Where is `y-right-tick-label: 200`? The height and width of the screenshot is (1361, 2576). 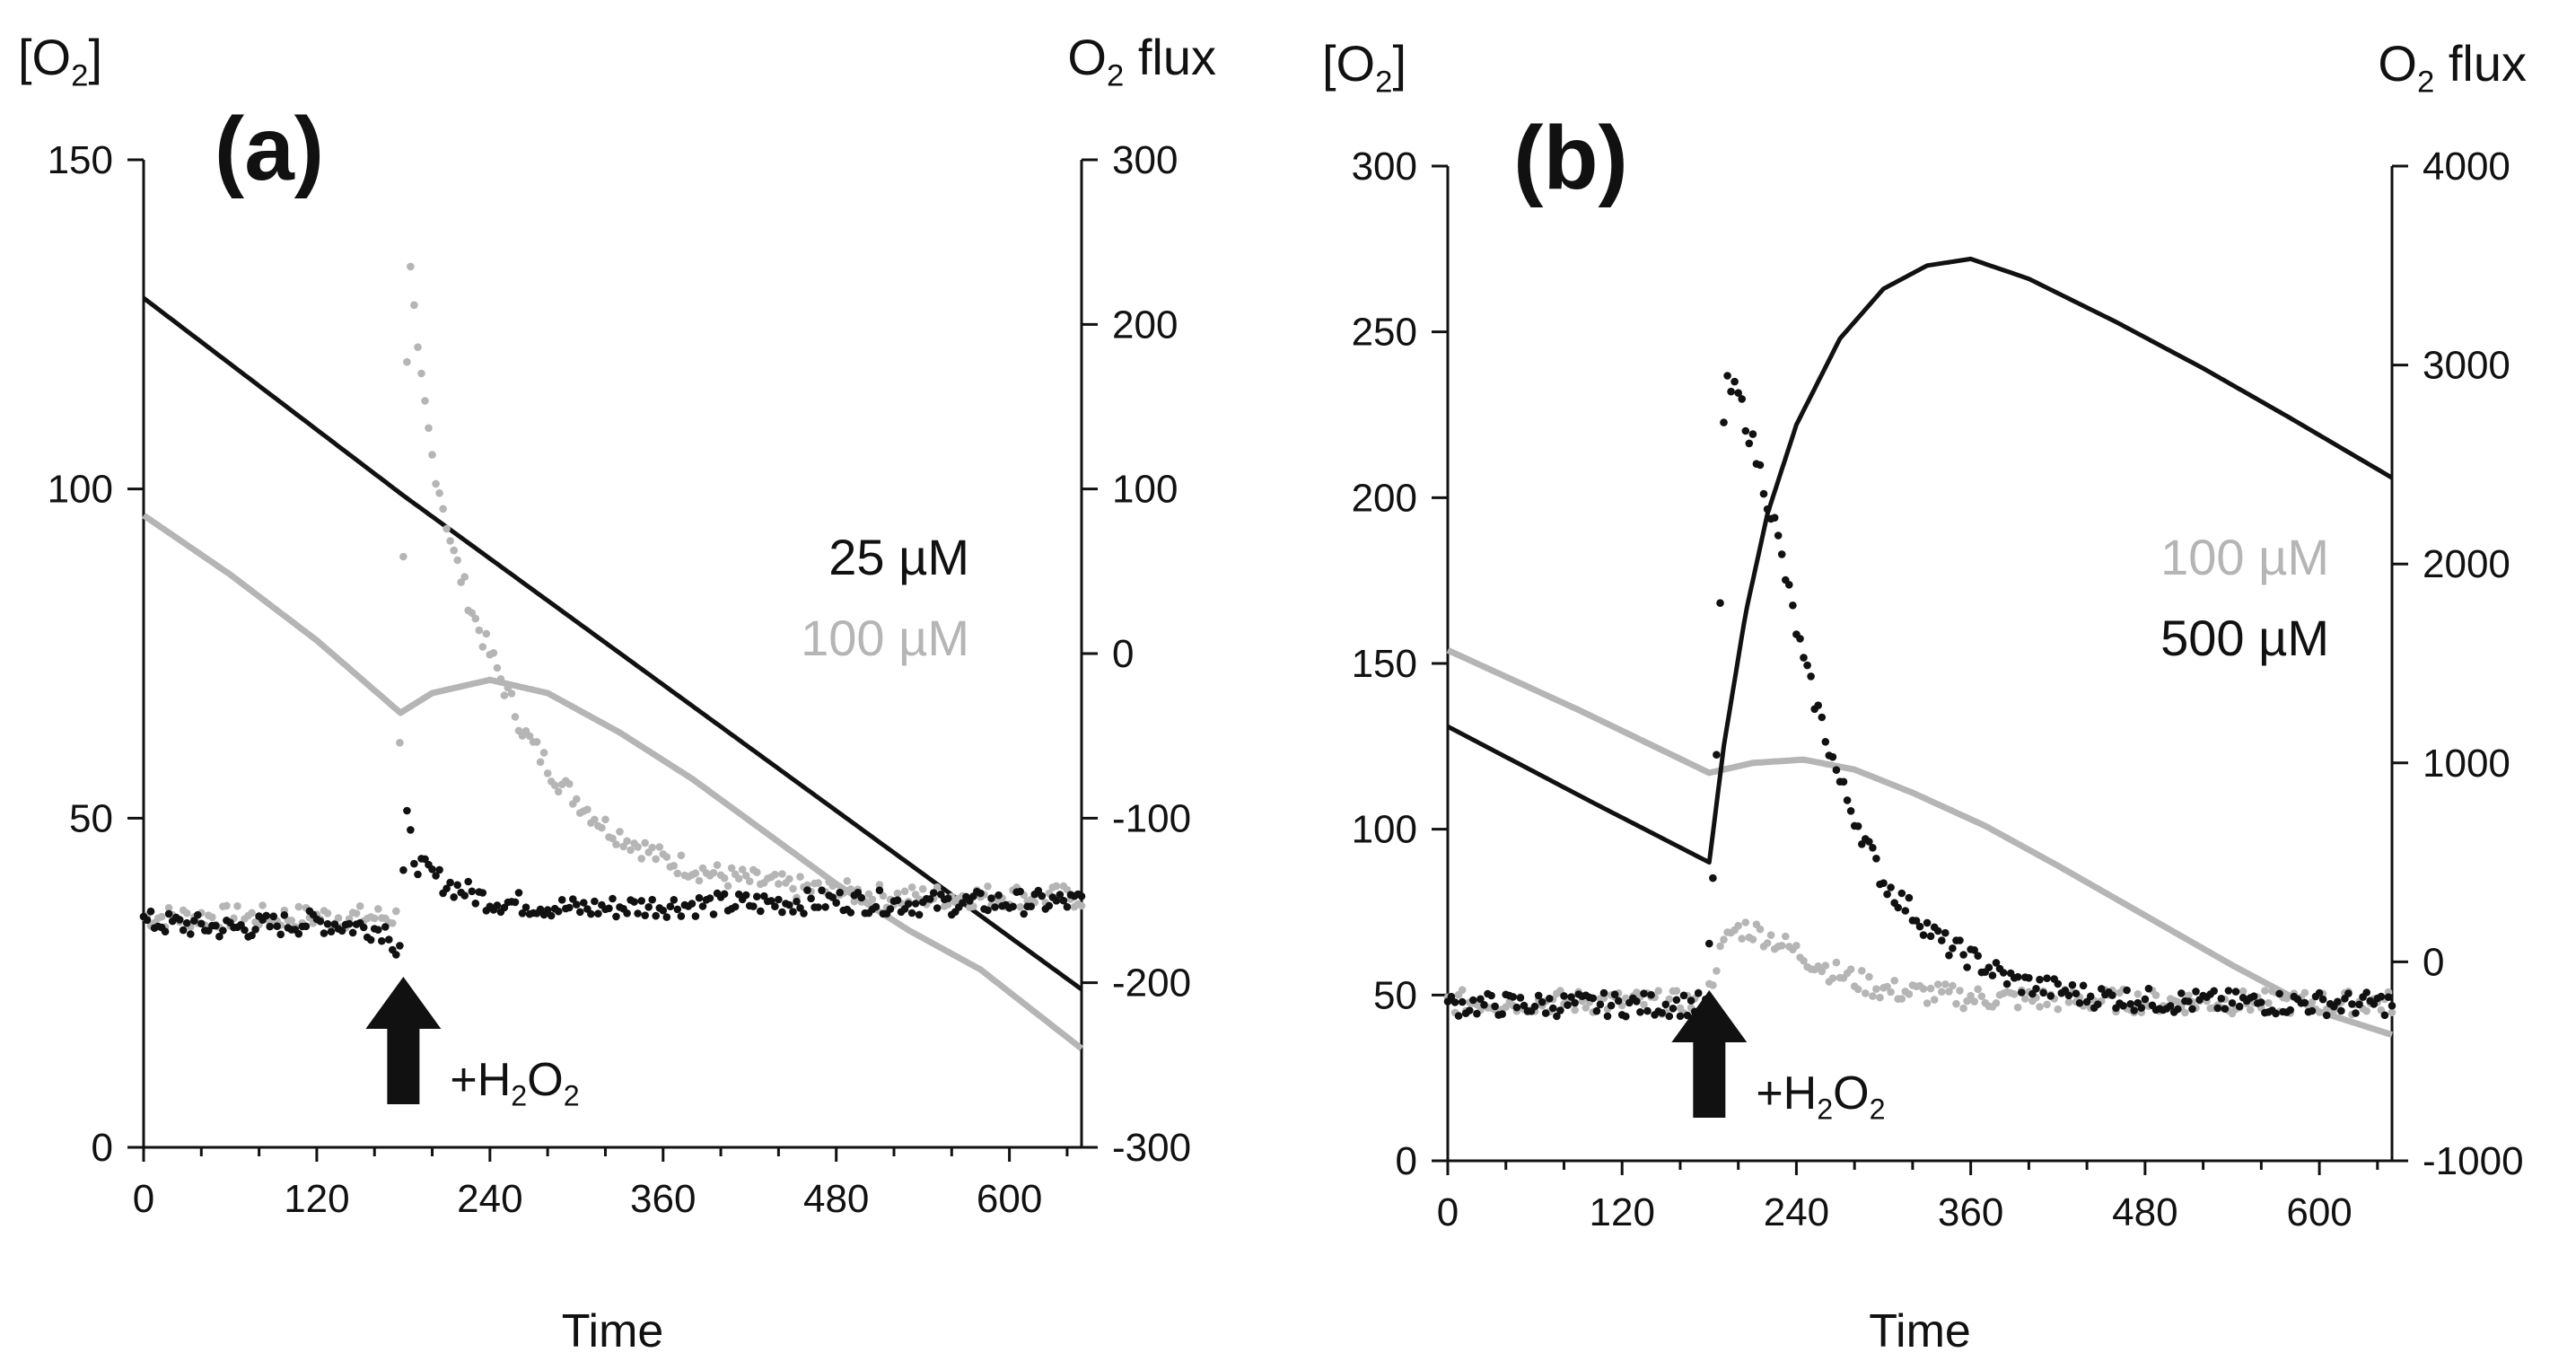 y-right-tick-label: 200 is located at coordinates (1145, 325).